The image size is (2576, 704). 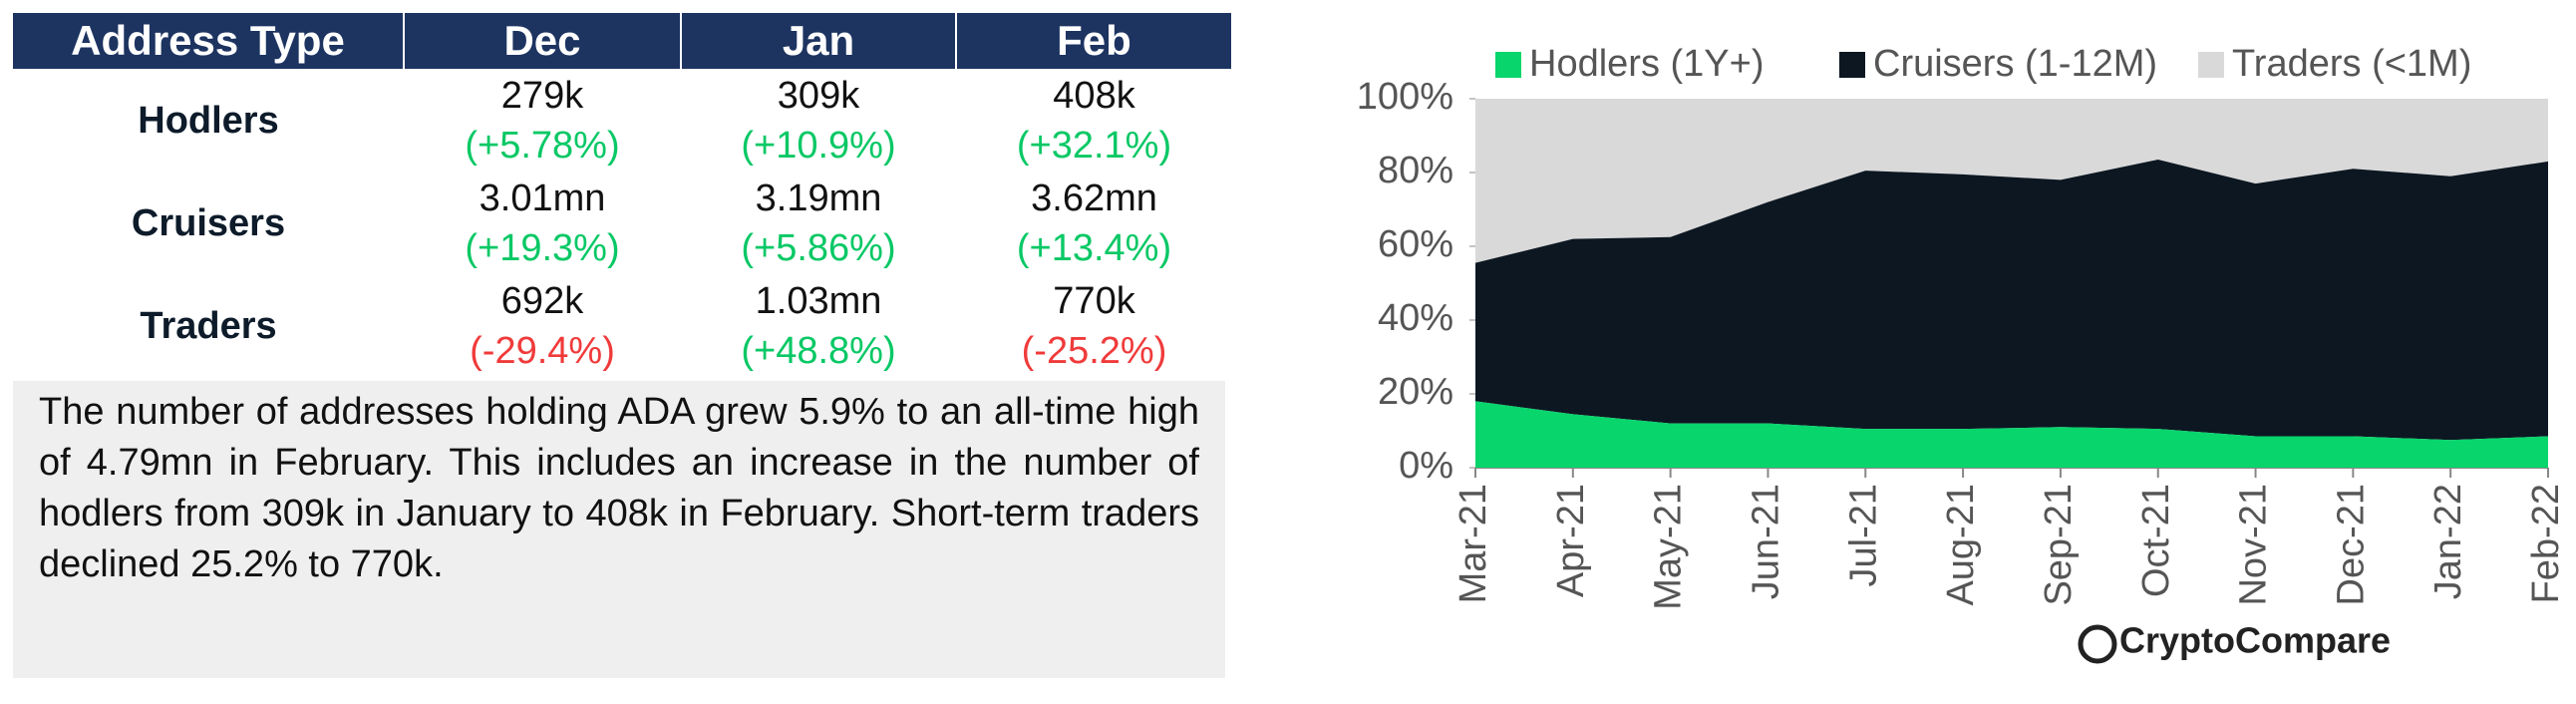 What do you see at coordinates (542, 248) in the screenshot?
I see `cell-change: (+19.3%)` at bounding box center [542, 248].